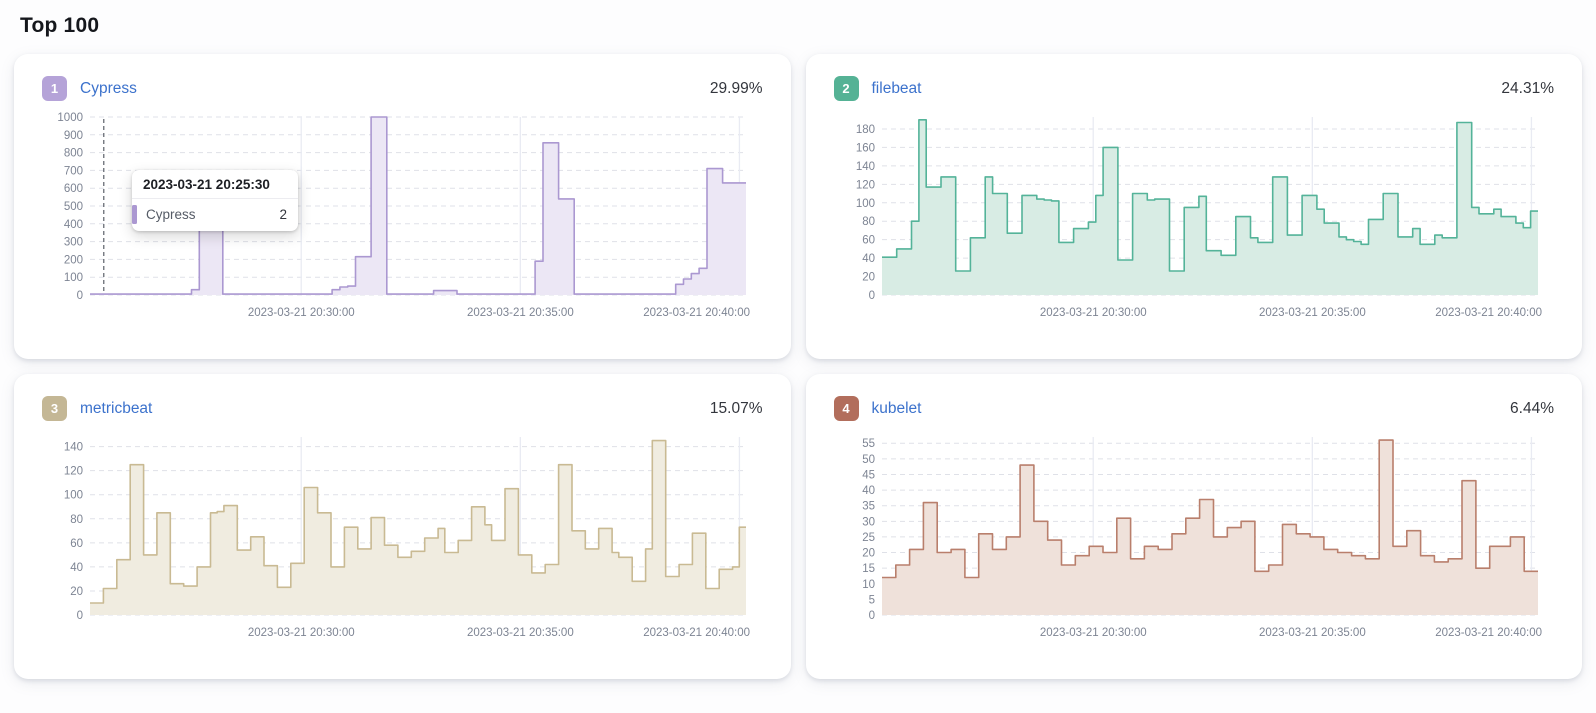  What do you see at coordinates (868, 475) in the screenshot?
I see `svg-text: 45` at bounding box center [868, 475].